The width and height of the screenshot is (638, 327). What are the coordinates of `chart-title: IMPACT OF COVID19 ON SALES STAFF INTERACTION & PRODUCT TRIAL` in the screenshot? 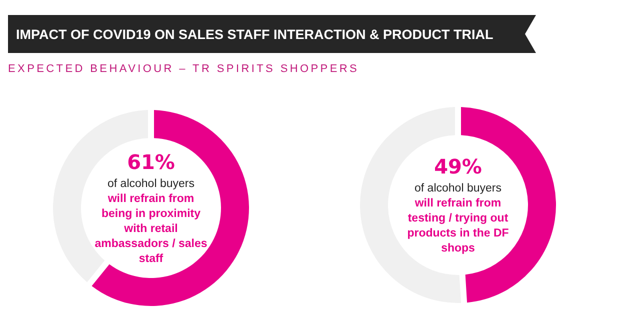 It's located at (255, 34).